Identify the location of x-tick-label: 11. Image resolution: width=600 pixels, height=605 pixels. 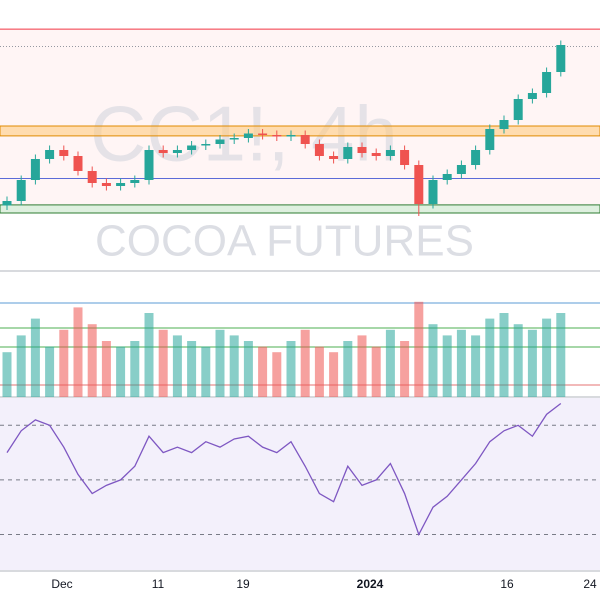
(158, 584).